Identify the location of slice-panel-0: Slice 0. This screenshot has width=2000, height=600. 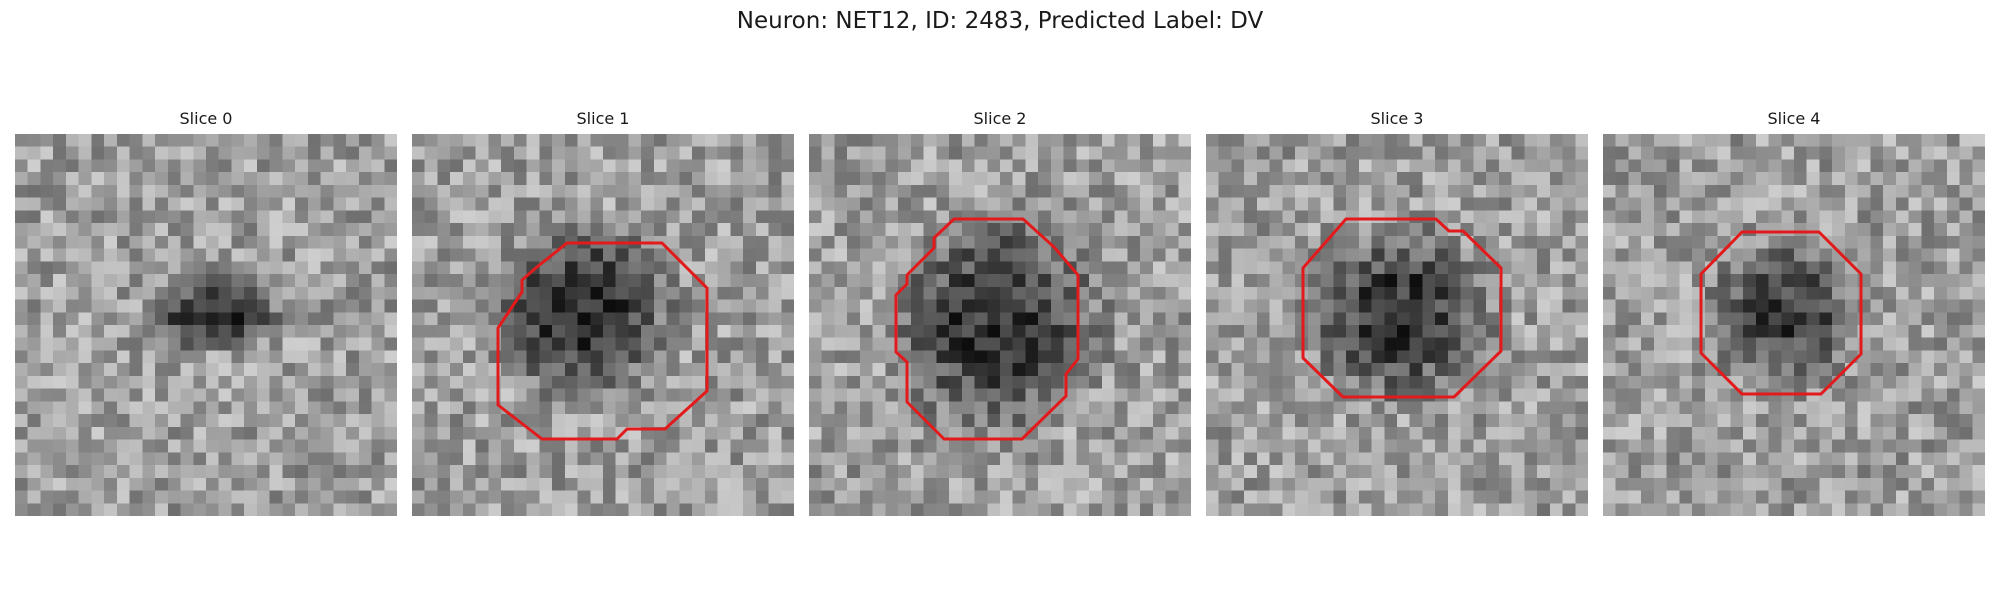
(206, 312).